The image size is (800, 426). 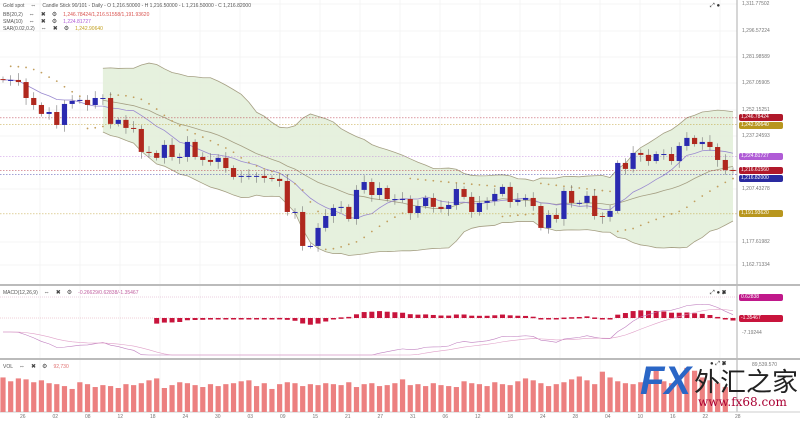 I want to click on macd-panel-tools: ⤢ ● ✖, so click(x=718, y=293).